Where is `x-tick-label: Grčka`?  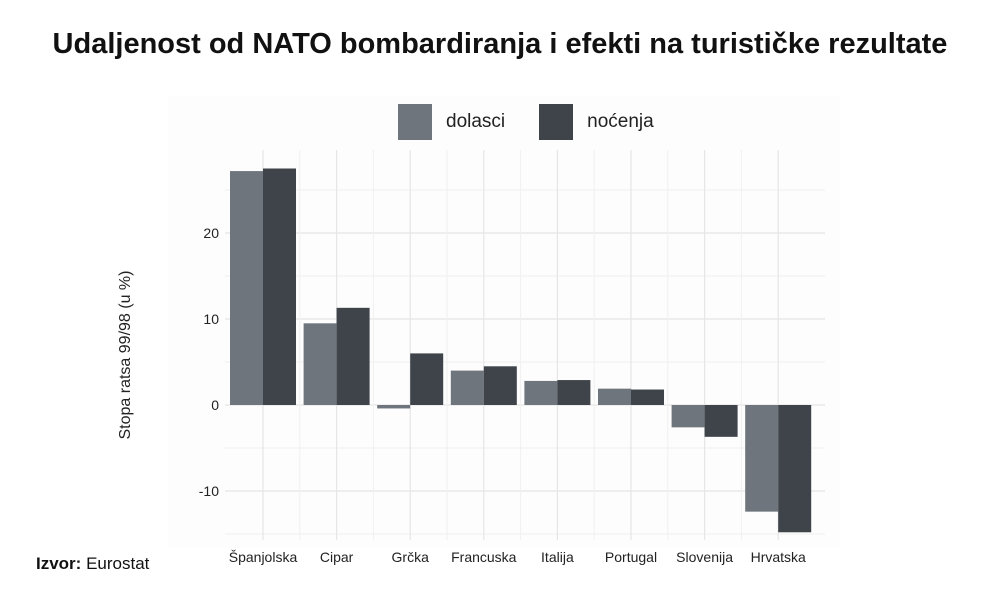 x-tick-label: Grčka is located at coordinates (411, 557).